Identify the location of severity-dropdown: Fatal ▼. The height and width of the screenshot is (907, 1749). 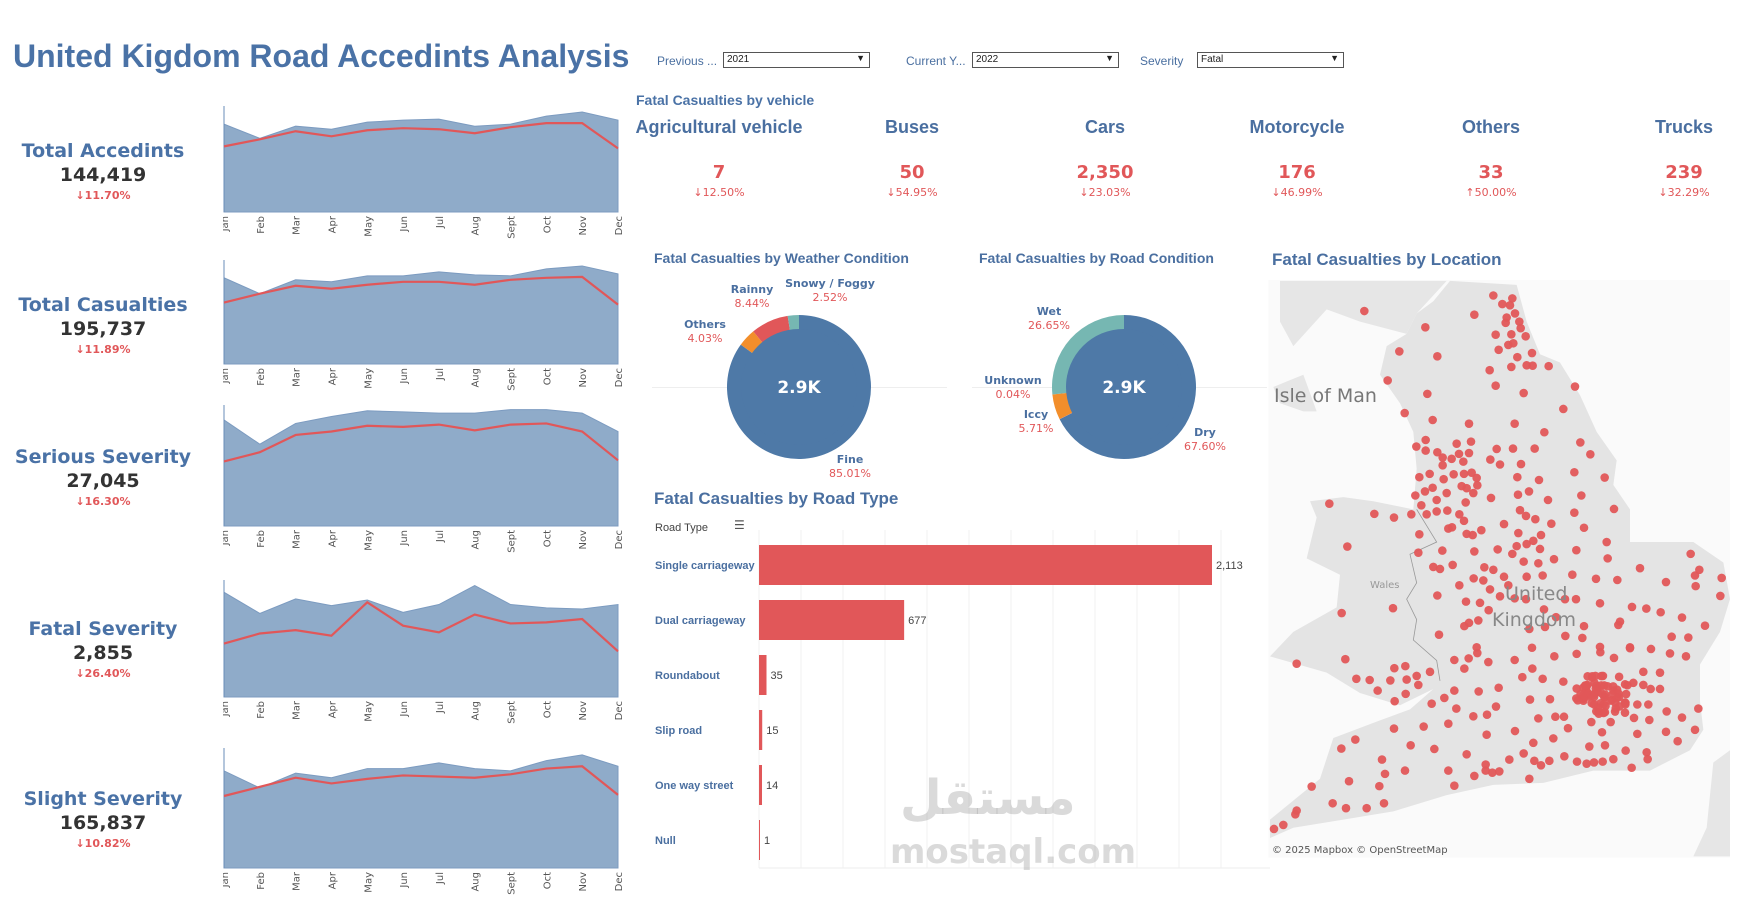
(1270, 60).